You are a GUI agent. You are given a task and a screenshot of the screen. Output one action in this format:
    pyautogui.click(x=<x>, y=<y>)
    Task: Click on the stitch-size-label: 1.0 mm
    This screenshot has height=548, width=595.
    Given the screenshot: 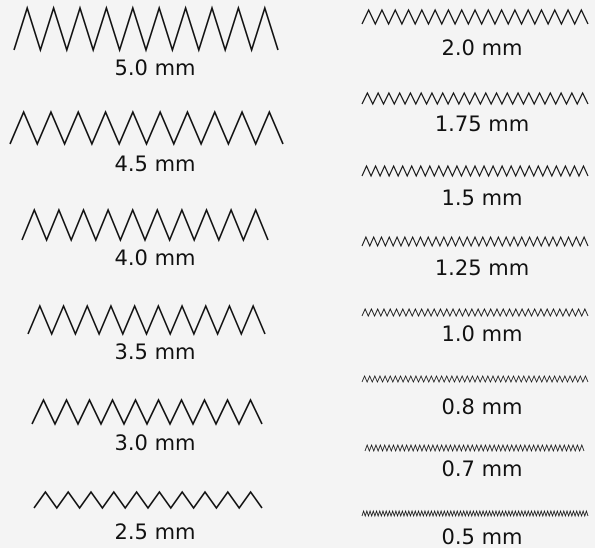 What is the action you would take?
    pyautogui.click(x=482, y=334)
    